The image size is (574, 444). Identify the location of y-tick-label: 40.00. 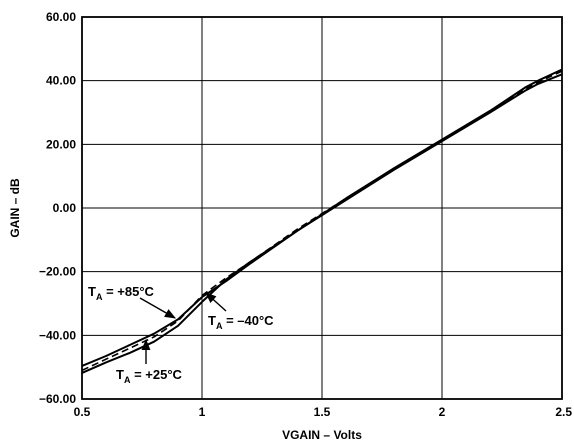
(61, 81).